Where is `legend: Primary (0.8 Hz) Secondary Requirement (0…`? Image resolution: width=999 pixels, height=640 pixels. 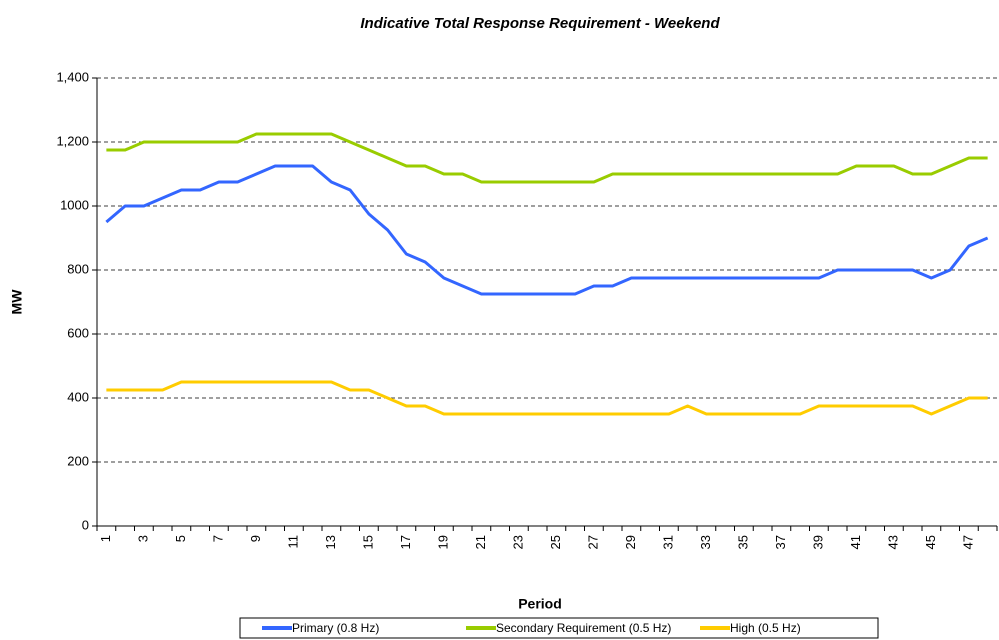 legend: Primary (0.8 Hz) Secondary Requirement (0… is located at coordinates (559, 628).